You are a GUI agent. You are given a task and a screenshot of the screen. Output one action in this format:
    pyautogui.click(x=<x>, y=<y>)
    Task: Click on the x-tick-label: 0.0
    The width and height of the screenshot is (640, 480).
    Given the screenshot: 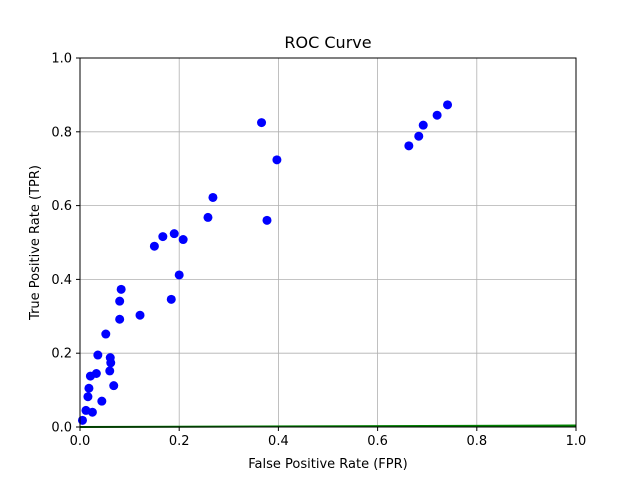 What is the action you would take?
    pyautogui.click(x=80, y=441)
    